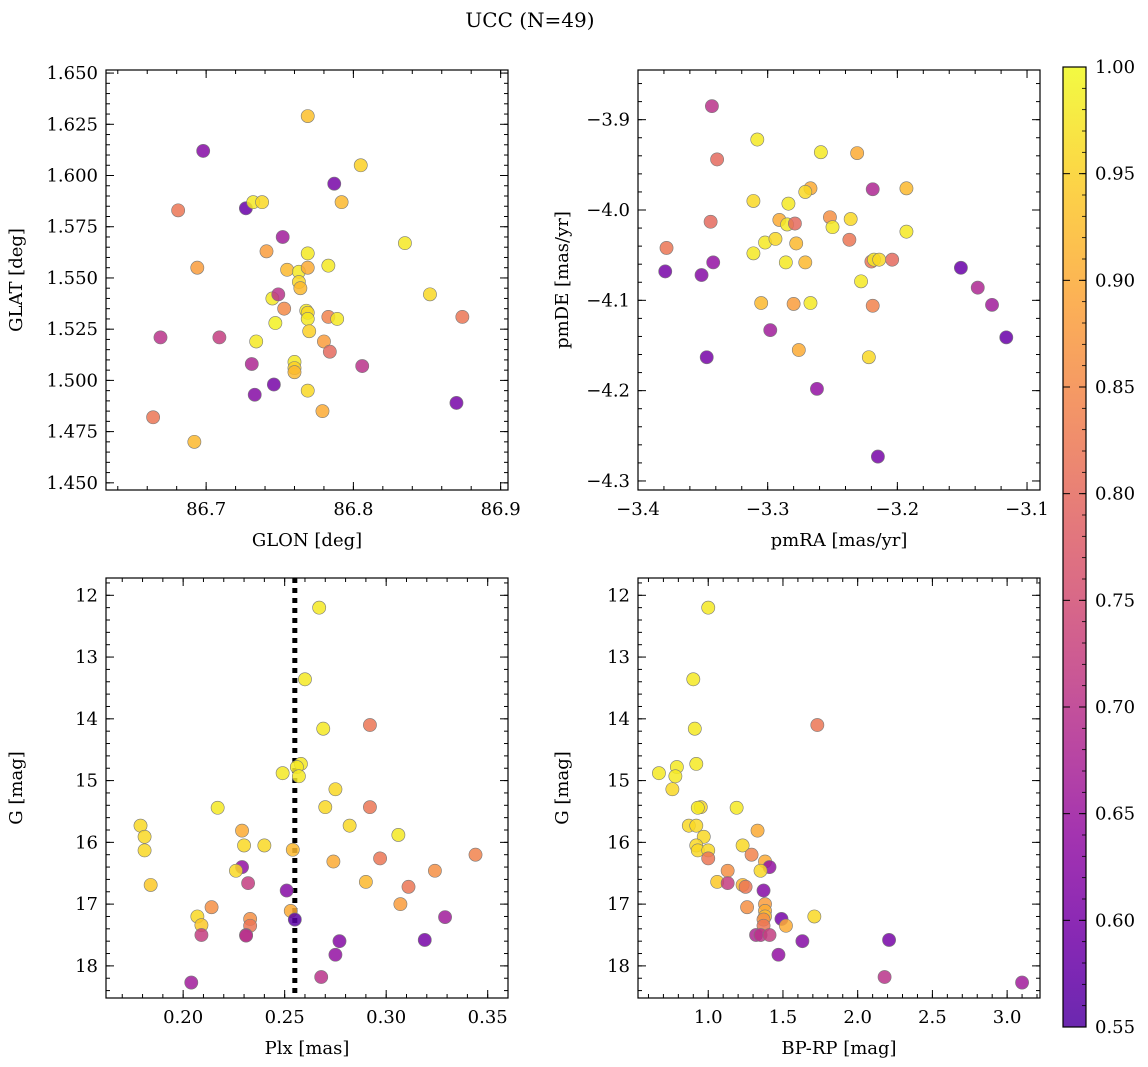 The image size is (1148, 1067). Describe the element at coordinates (638, 509) in the screenshot. I see `x-tick-label: −3.4` at that location.